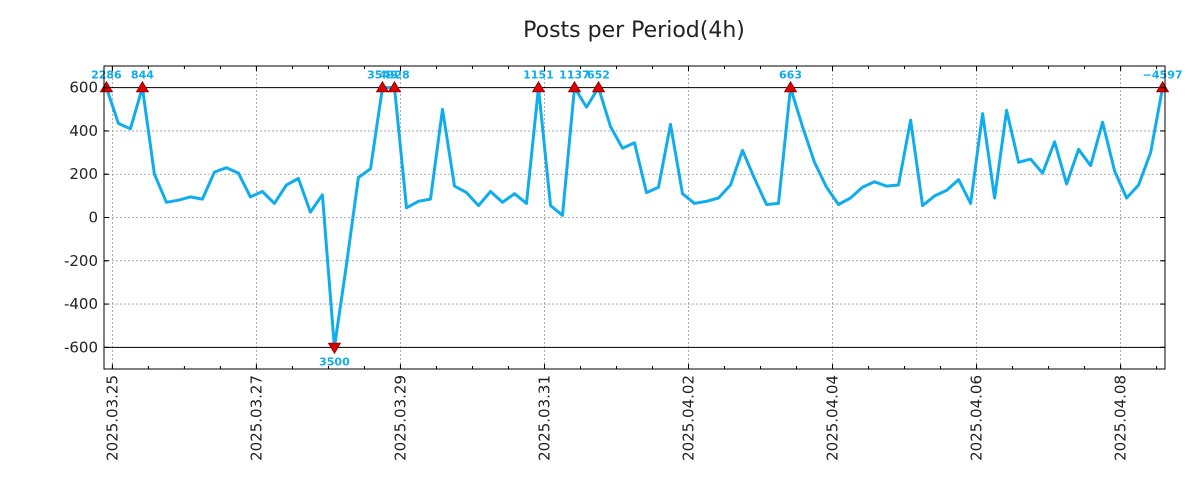 This screenshot has height=500, width=1200. I want to click on clip-label: 652, so click(598, 75).